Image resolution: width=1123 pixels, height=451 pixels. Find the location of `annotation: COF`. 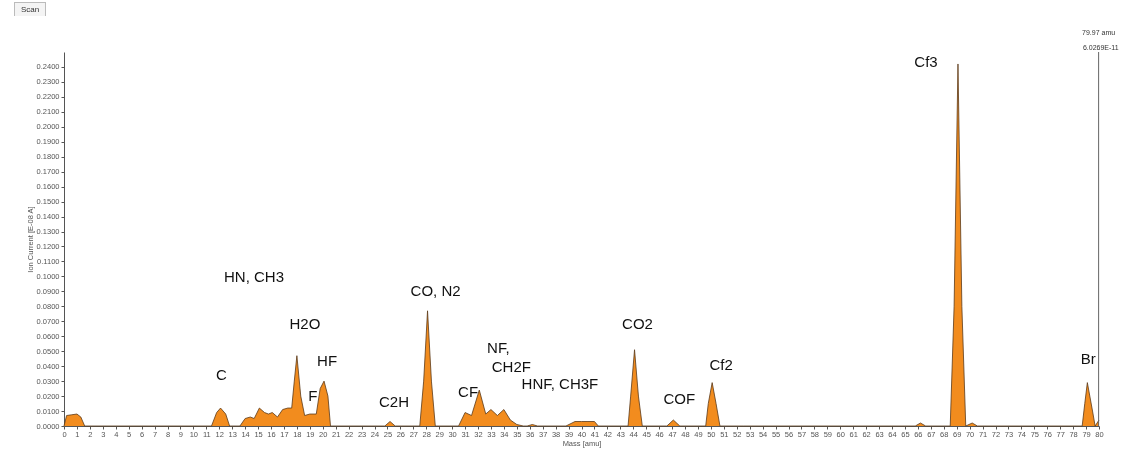

annotation: COF is located at coordinates (679, 399).